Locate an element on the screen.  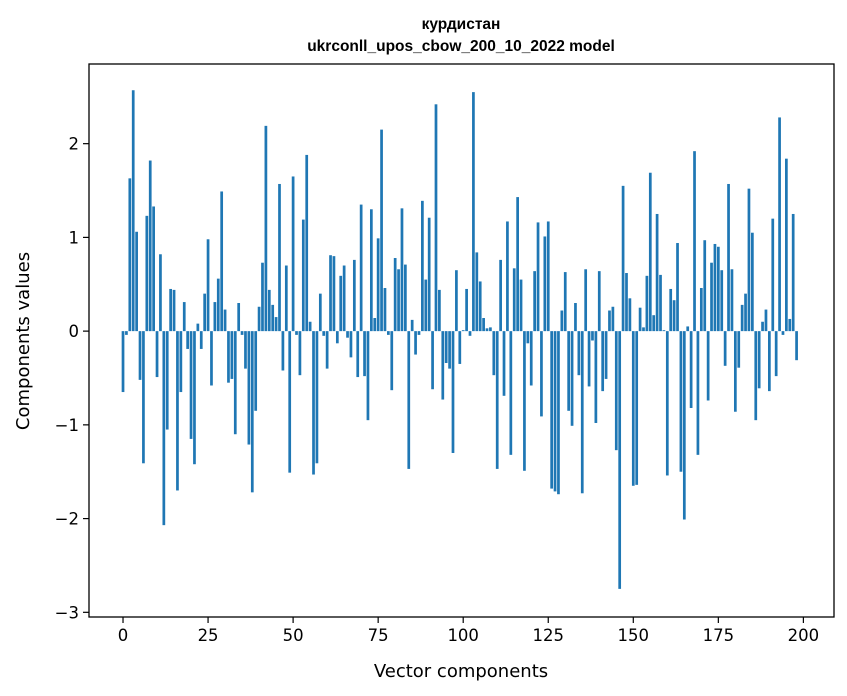
chart-title: курдистан is located at coordinates (461, 24).